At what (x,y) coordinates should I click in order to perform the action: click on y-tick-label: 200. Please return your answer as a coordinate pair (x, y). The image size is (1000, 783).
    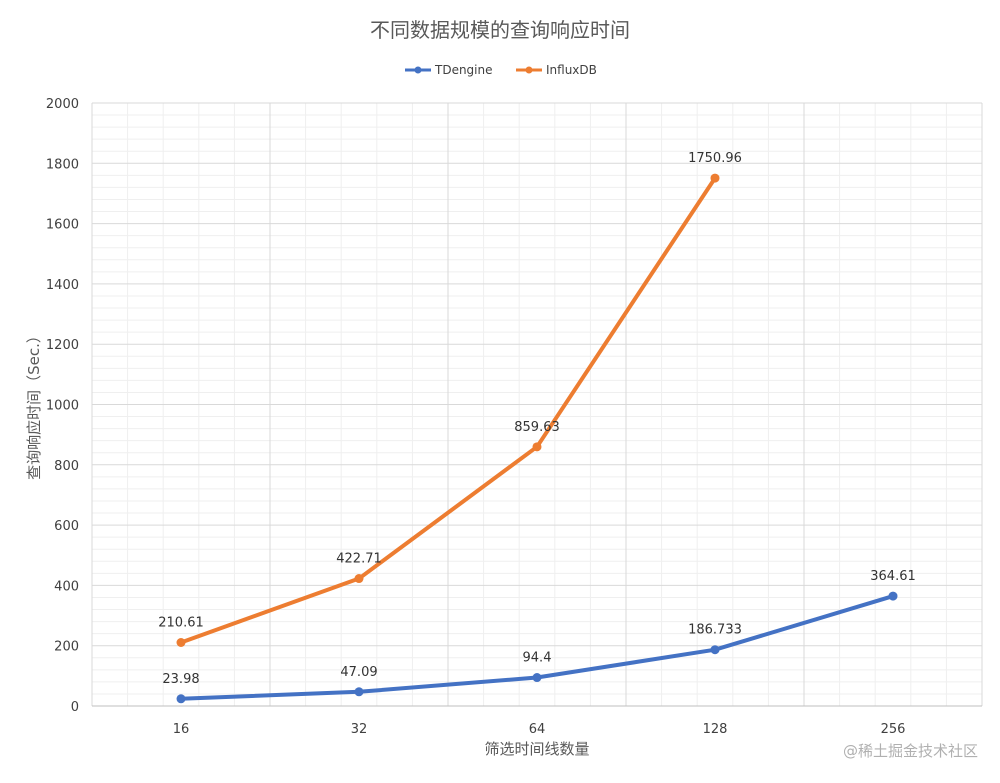
    Looking at the image, I should click on (66, 647).